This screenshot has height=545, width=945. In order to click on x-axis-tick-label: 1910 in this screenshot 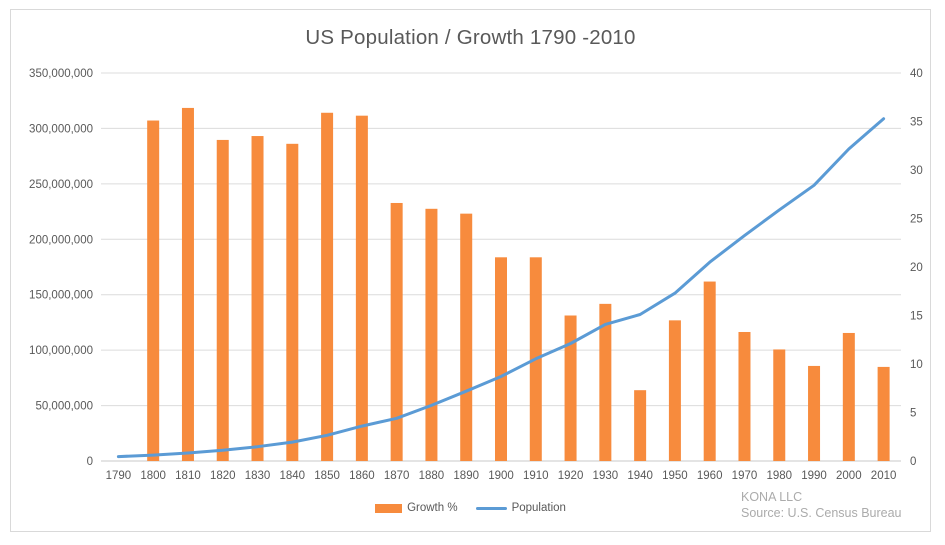, I will do `click(536, 476)`.